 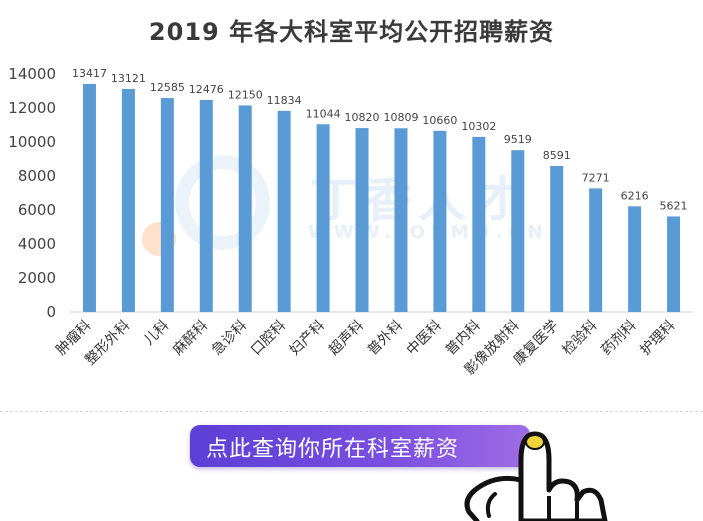 What do you see at coordinates (596, 177) in the screenshot?
I see `data-label: 7271` at bounding box center [596, 177].